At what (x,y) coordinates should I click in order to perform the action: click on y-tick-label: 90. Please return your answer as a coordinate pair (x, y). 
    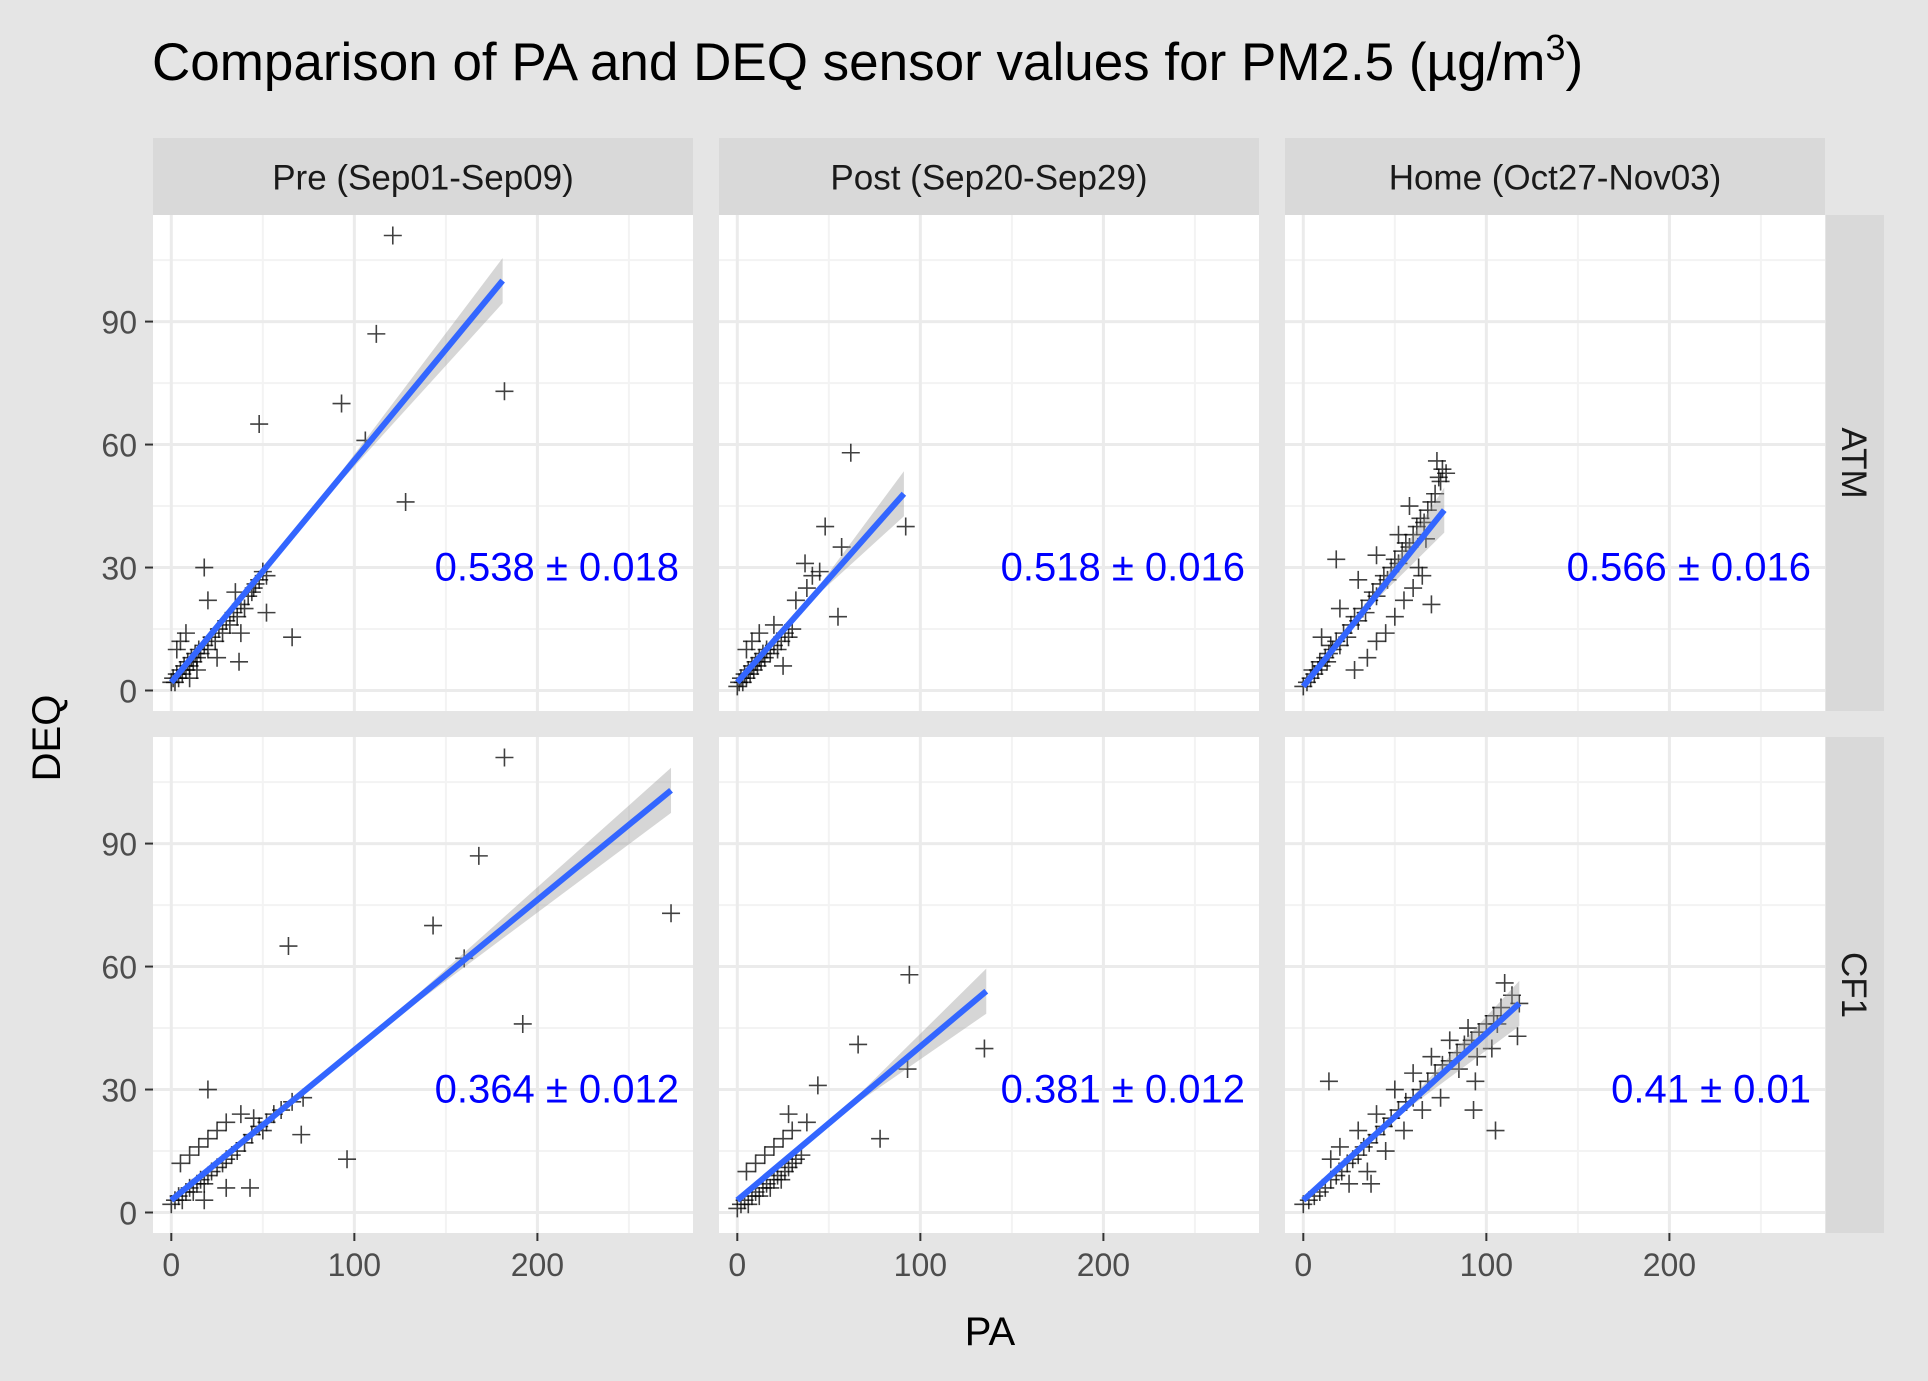
    Looking at the image, I should click on (119, 323).